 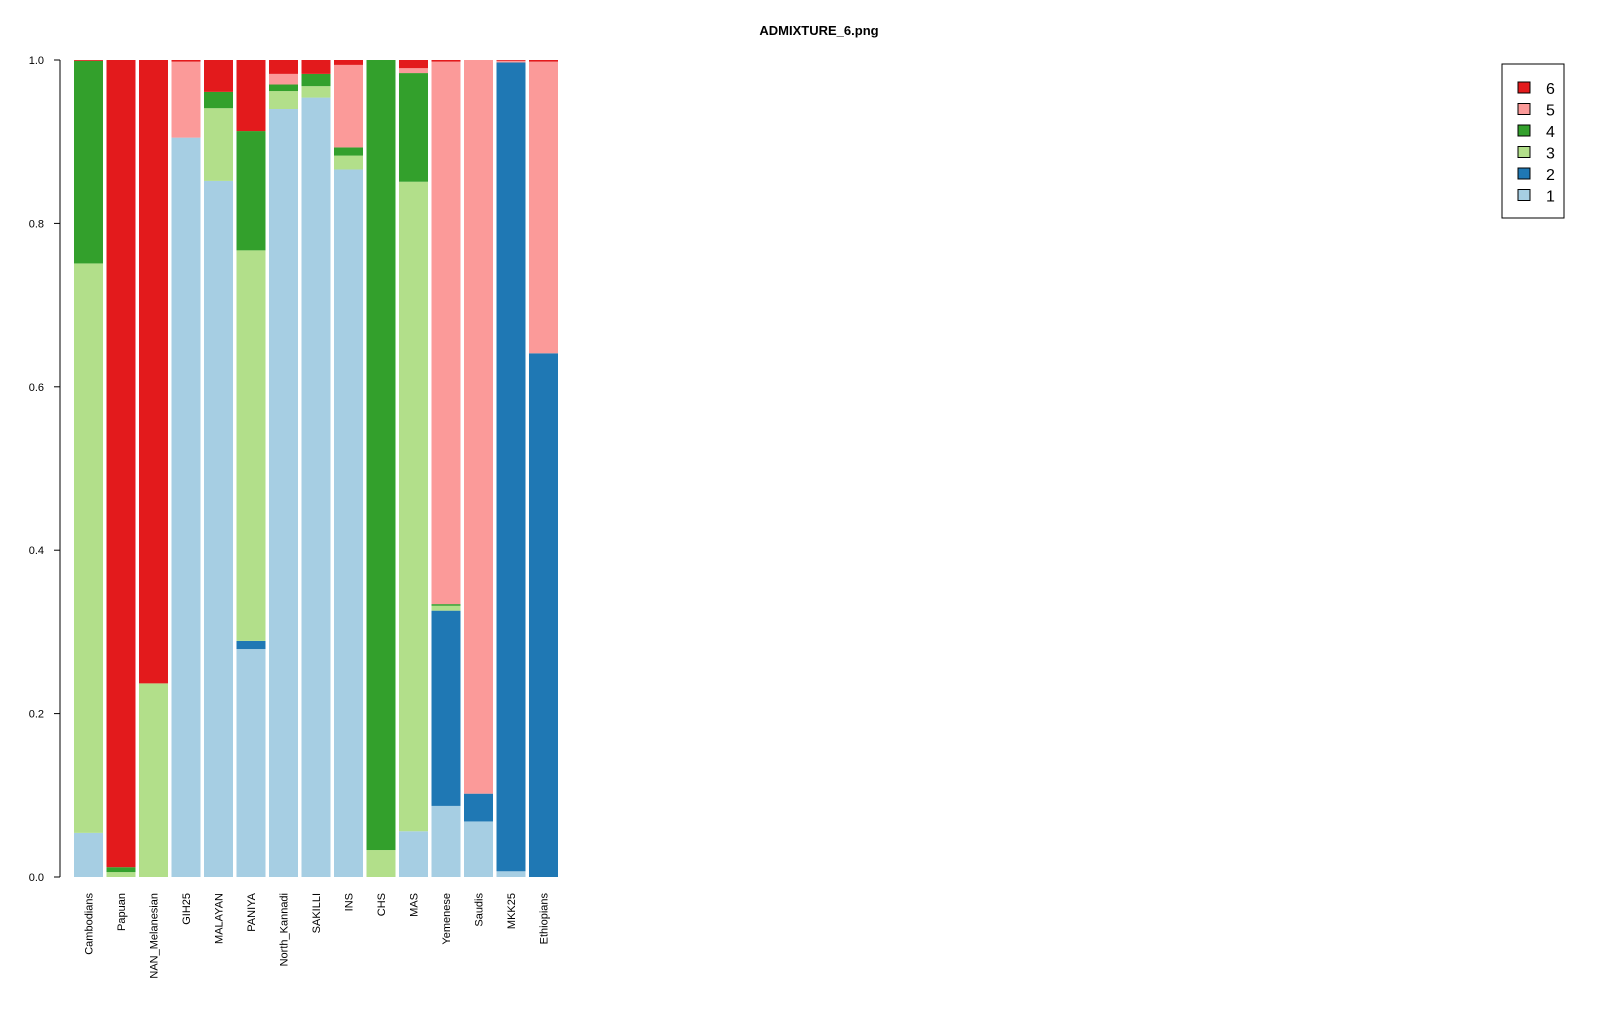 I want to click on legend-label: 5, so click(x=1550, y=111).